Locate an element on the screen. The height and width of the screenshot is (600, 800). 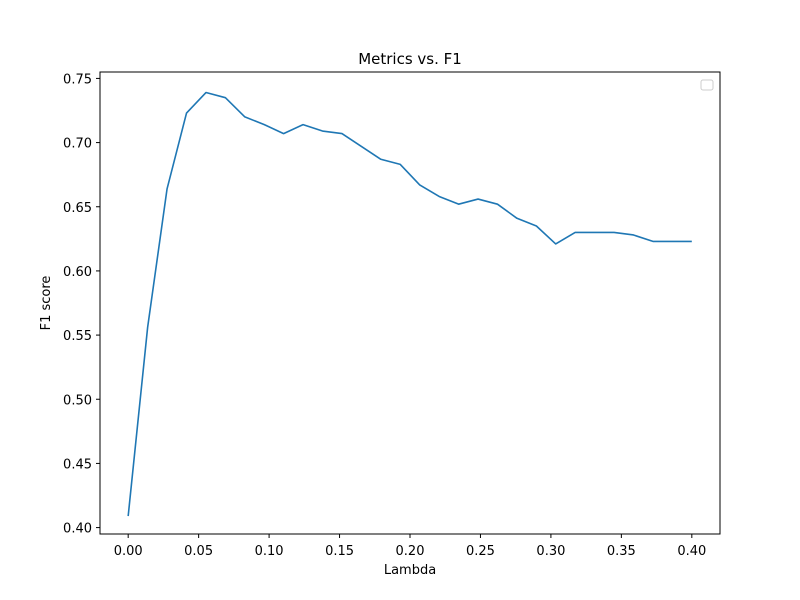
y-tick-label: 0.50 is located at coordinates (77, 400).